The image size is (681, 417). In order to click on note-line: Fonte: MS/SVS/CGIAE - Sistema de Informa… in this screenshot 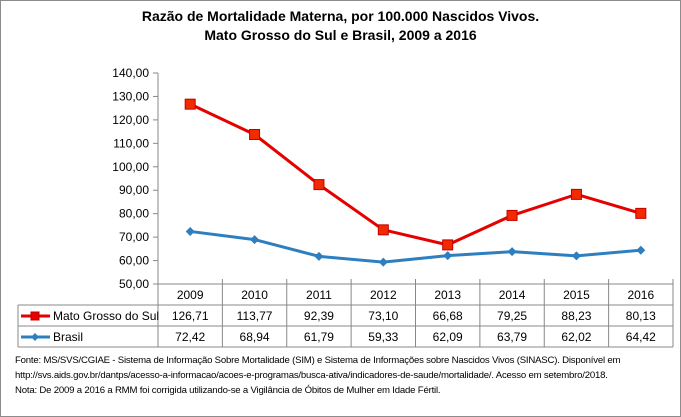, I will do `click(318, 360)`.